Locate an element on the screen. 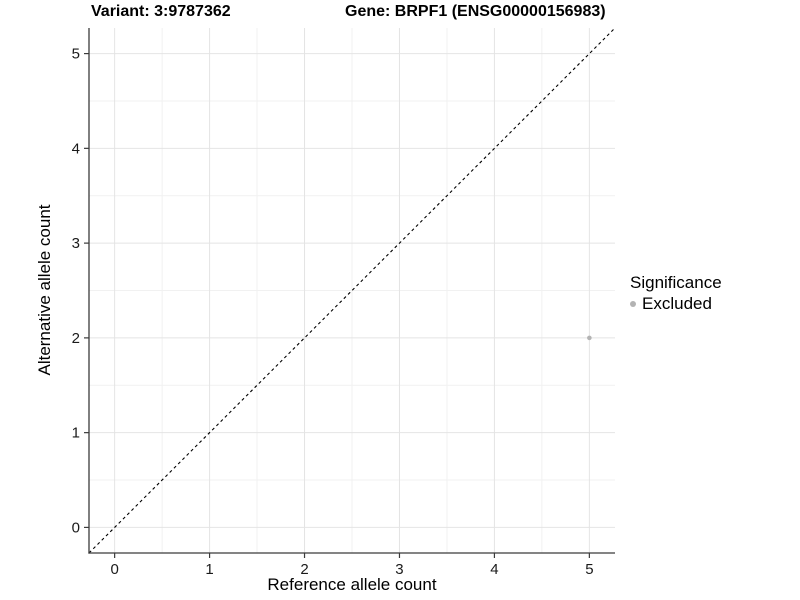  x-axis-title: Reference allele count is located at coordinates (352, 584).